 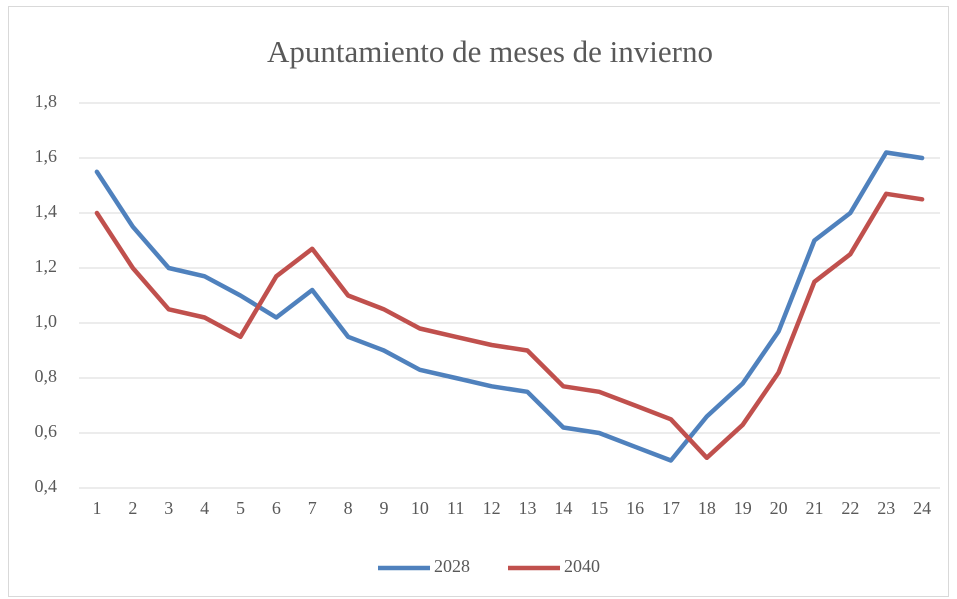 I want to click on legend-label: 2040, so click(x=582, y=566).